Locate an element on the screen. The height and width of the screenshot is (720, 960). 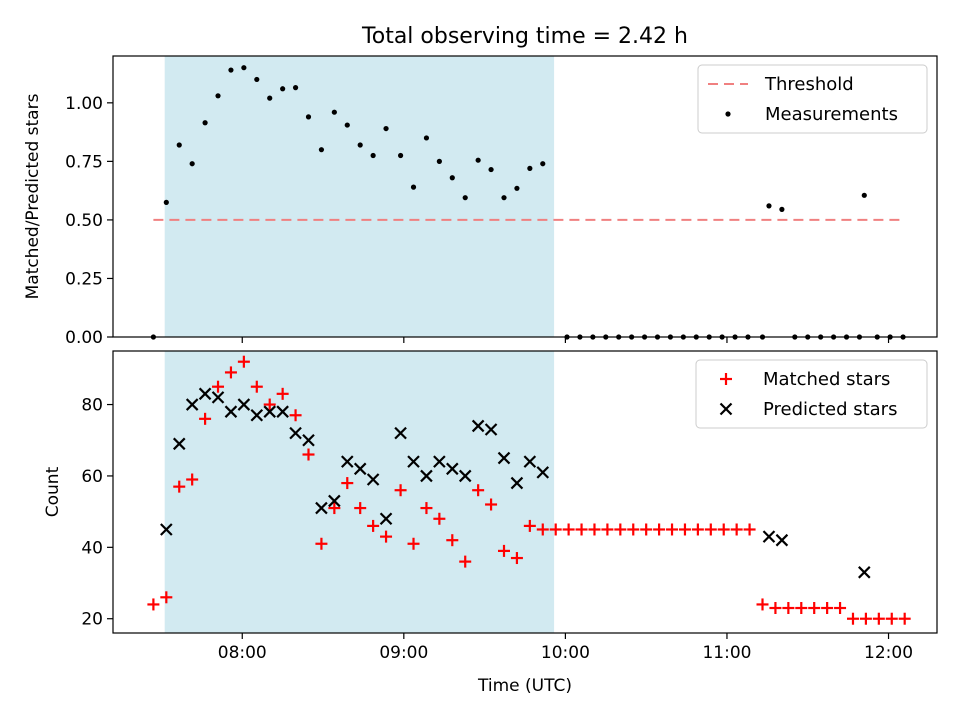
x-tick-label: 10:00 is located at coordinates (565, 653).